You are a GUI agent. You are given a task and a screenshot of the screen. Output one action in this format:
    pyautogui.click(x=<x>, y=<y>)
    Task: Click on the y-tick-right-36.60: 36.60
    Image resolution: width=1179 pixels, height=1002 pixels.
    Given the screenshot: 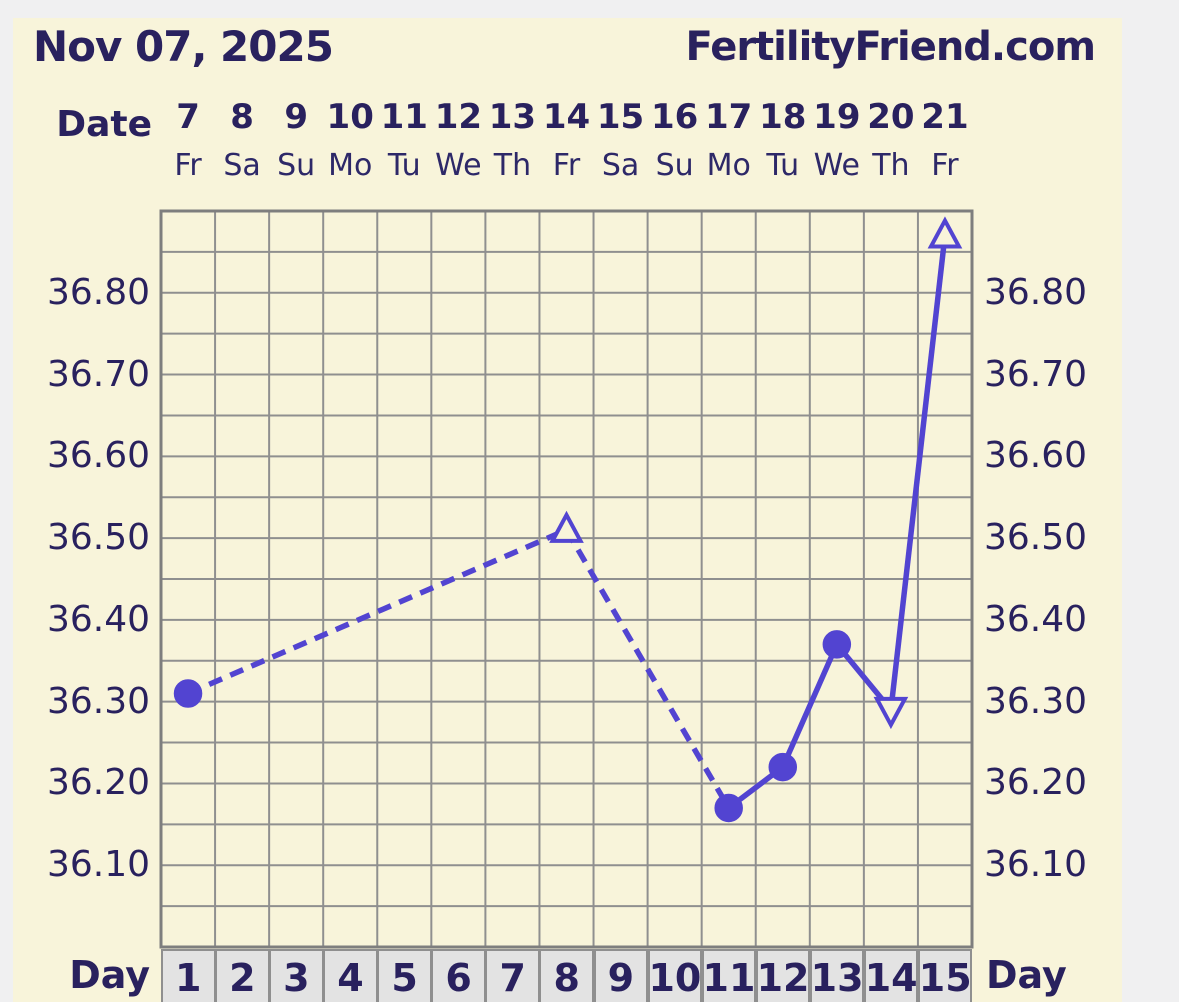 What is the action you would take?
    pyautogui.click(x=1036, y=456)
    